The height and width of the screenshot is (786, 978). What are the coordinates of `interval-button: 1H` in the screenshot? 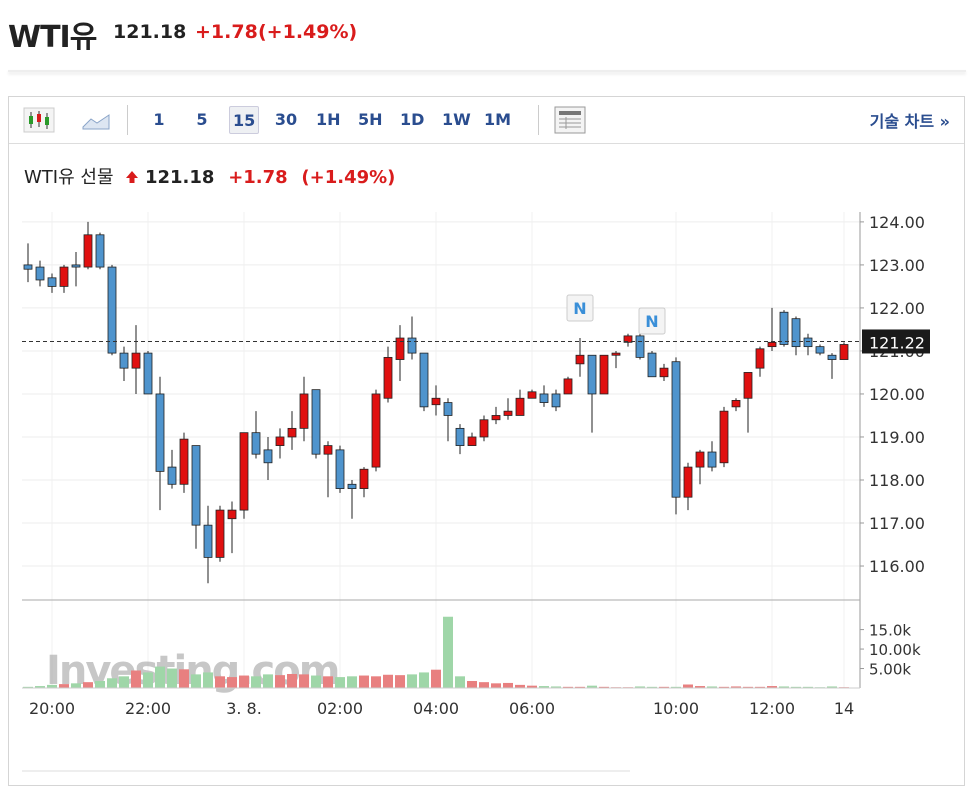 It's located at (328, 119).